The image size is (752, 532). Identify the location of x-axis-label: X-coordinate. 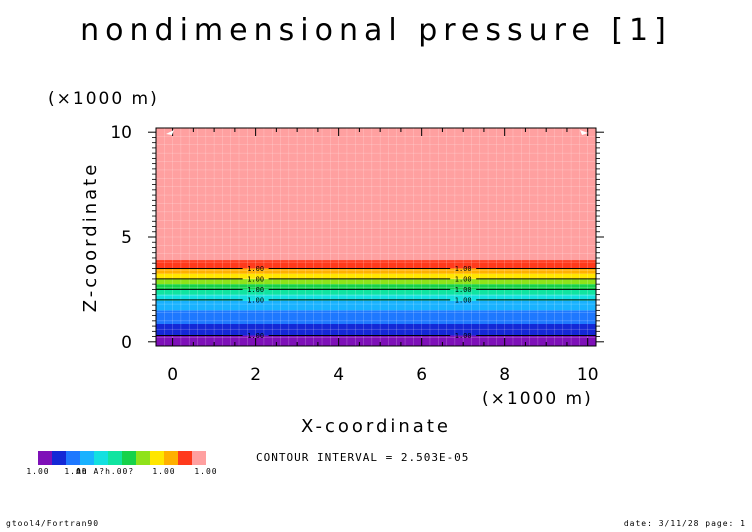
(376, 426).